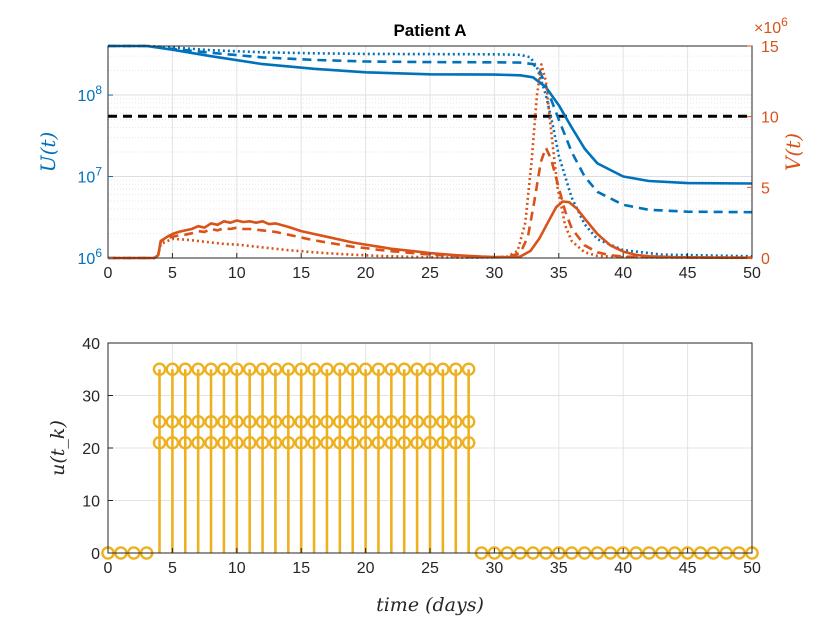 The height and width of the screenshot is (623, 830). Describe the element at coordinates (771, 26) in the screenshot. I see `right-axis-multiplier: ×10⁶` at that location.